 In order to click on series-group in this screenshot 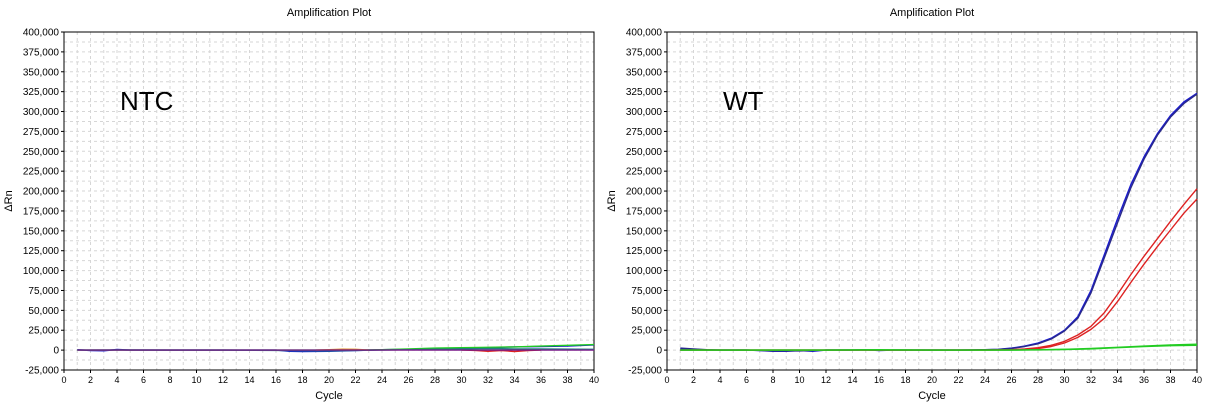, I will do `click(336, 348)`.